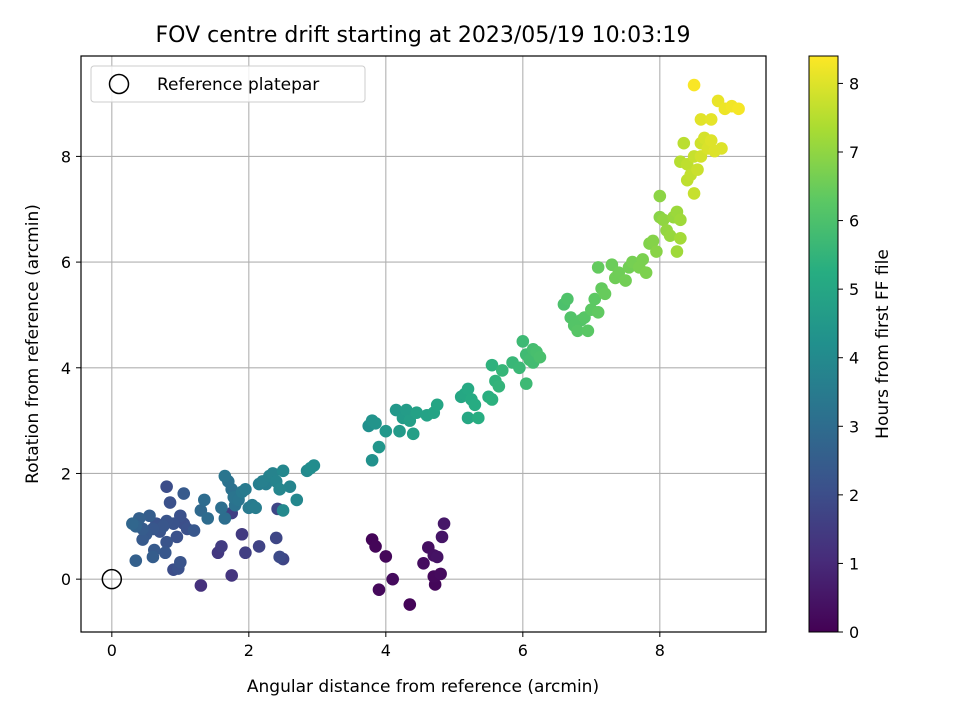  I want to click on y-axis-label: Rotation from reference (arcmin), so click(33, 344).